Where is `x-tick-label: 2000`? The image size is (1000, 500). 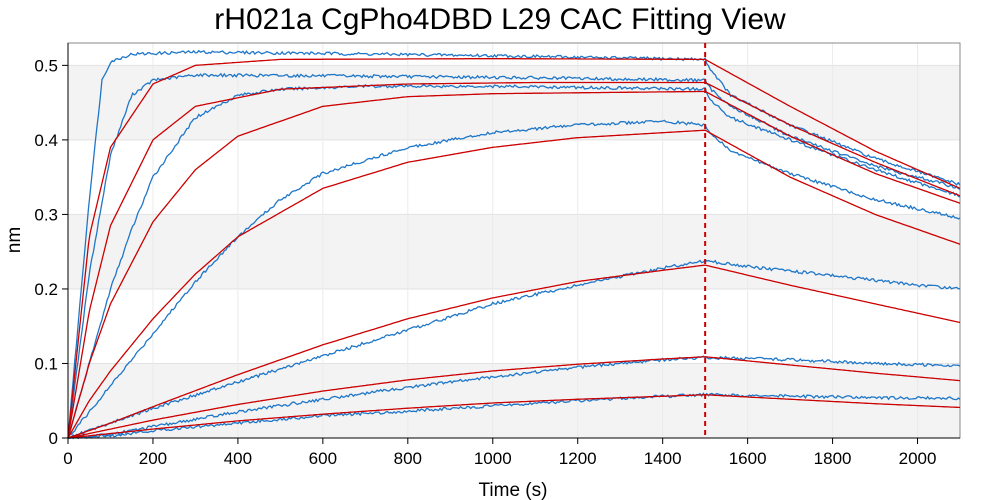 x-tick-label: 2000 is located at coordinates (918, 458).